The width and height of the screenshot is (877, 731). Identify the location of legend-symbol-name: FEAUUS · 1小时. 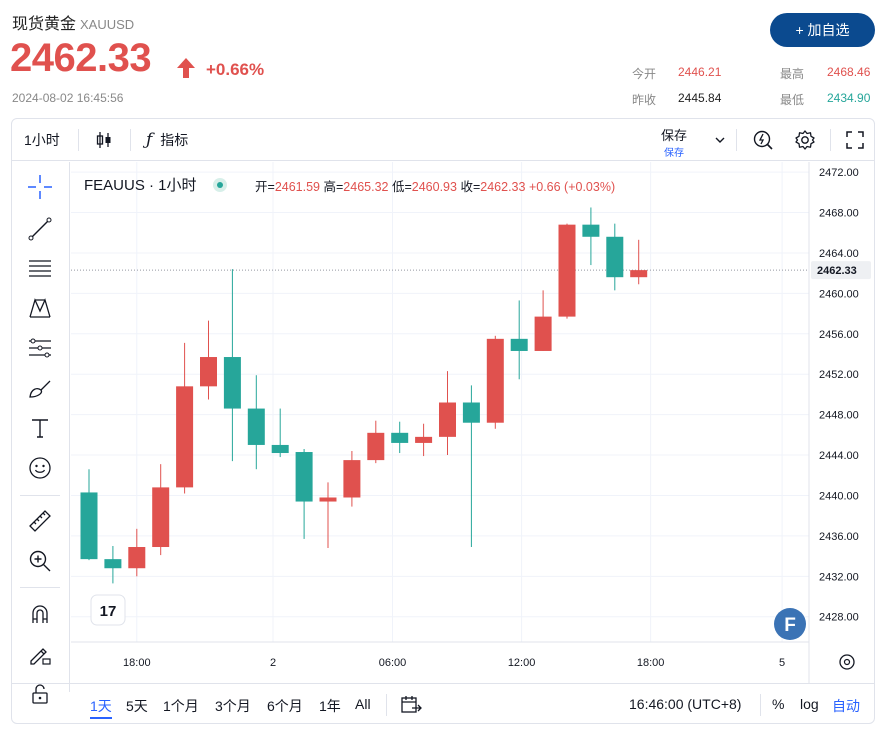
(140, 185).